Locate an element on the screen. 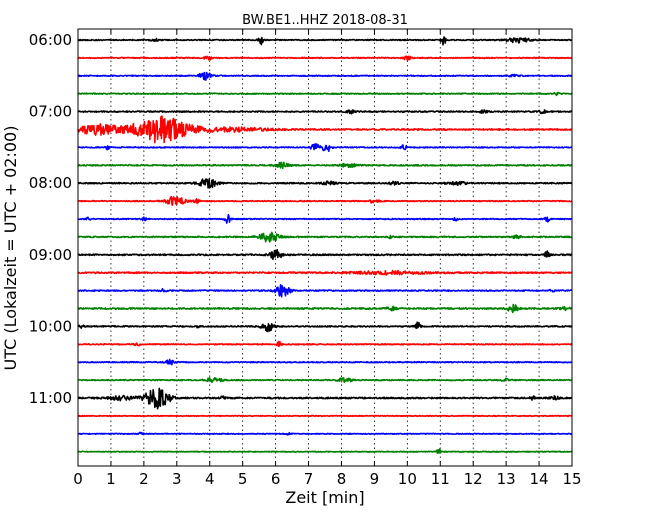 Image resolution: width=650 pixels, height=520 pixels. y-tick-label-06:00: 06:00 is located at coordinates (50, 40).